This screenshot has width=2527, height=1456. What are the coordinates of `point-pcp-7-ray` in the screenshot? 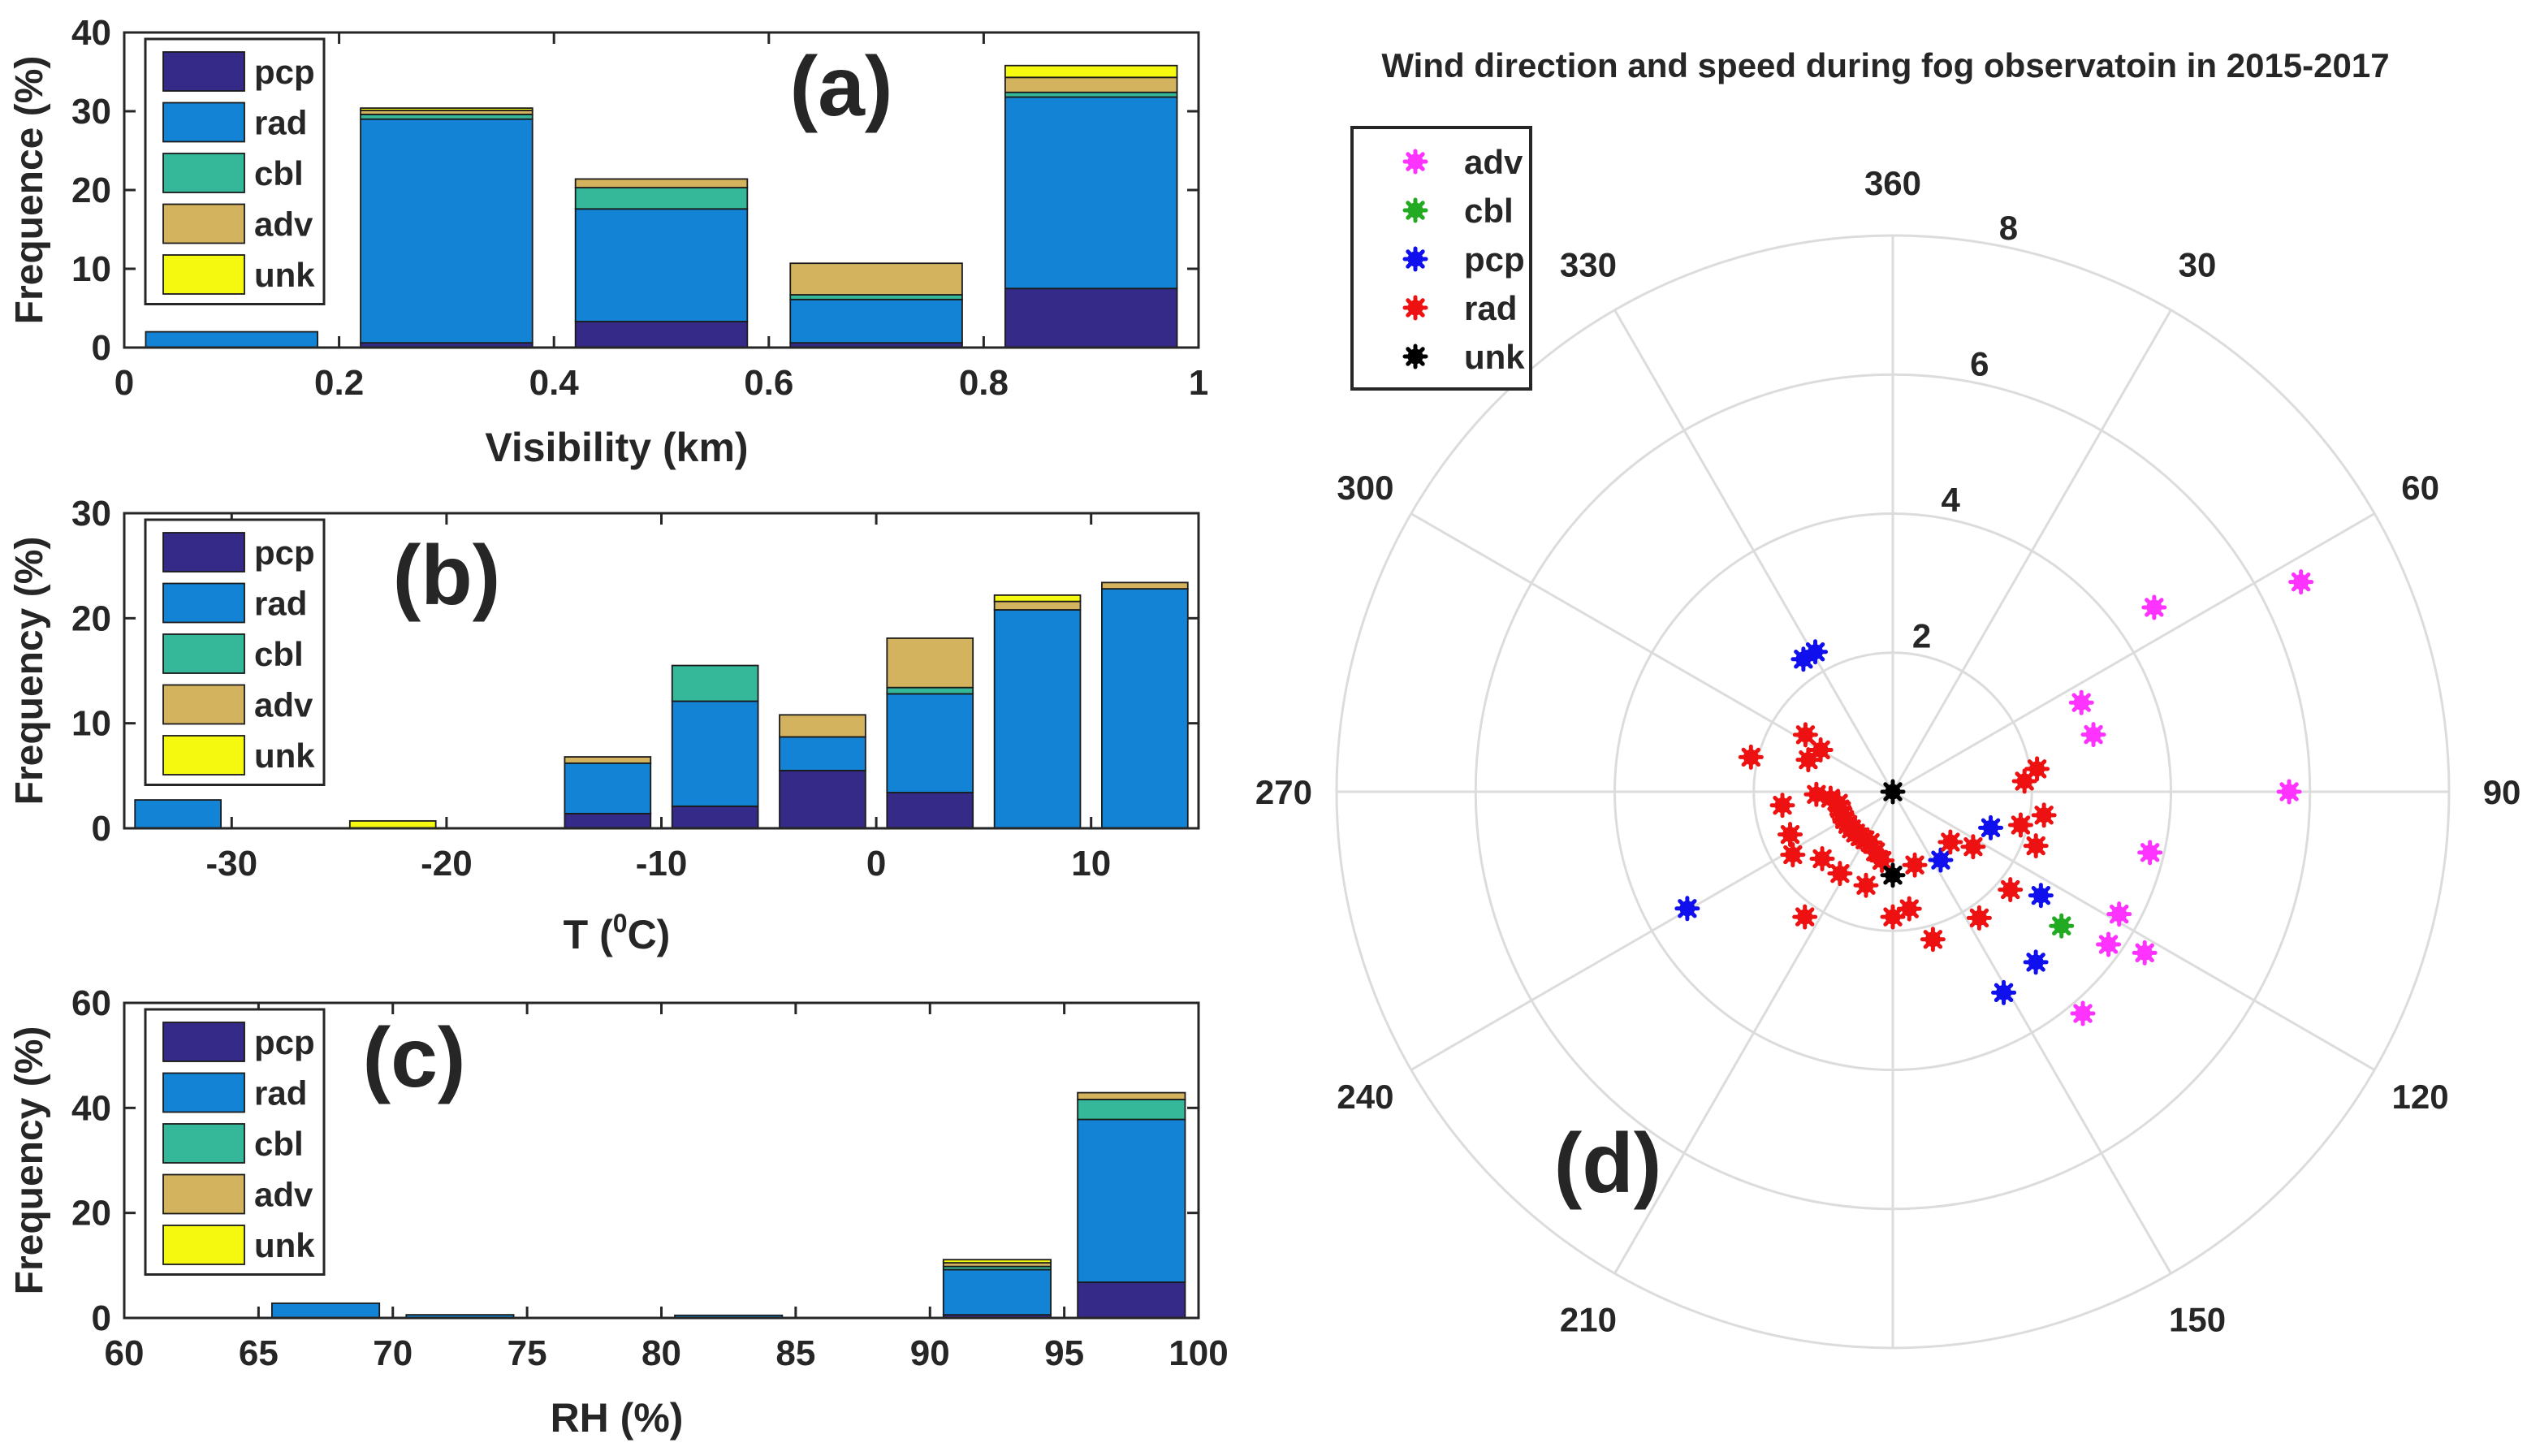 It's located at (1691, 905).